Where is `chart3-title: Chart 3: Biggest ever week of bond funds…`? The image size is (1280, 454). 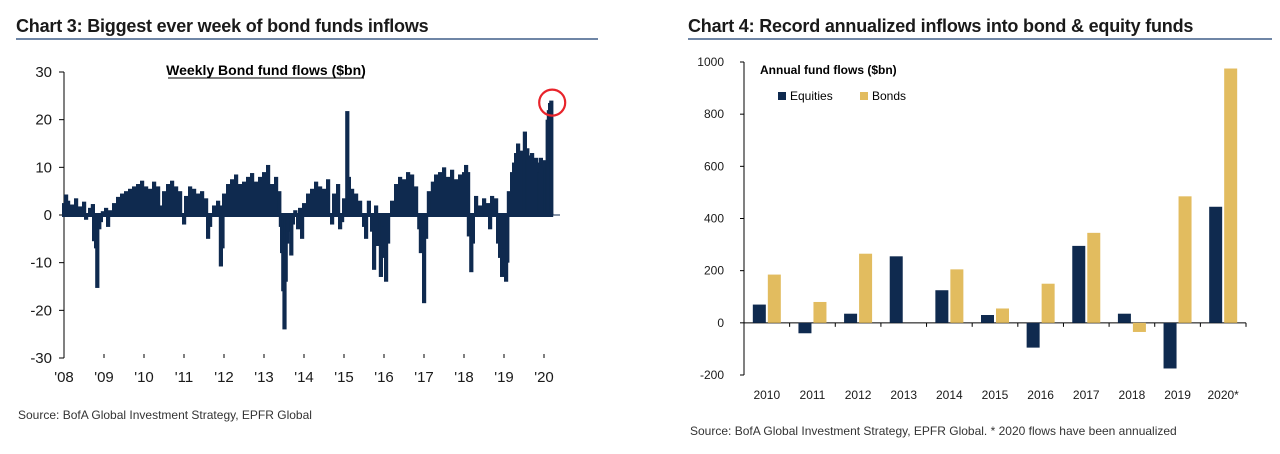
chart3-title: Chart 3: Biggest ever week of bond funds… is located at coordinates (222, 26).